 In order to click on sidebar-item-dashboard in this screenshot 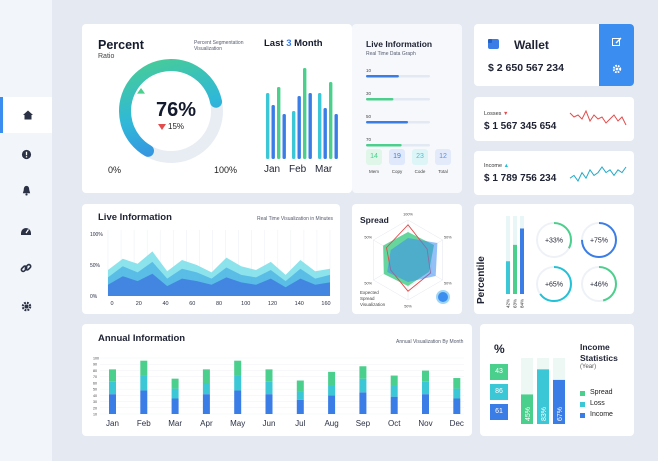, I will do `click(26, 230)`.